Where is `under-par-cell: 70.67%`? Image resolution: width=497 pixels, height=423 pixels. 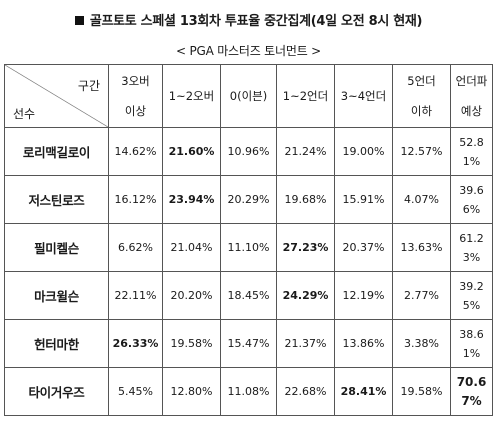
under-par-cell: 70.67% is located at coordinates (471, 391).